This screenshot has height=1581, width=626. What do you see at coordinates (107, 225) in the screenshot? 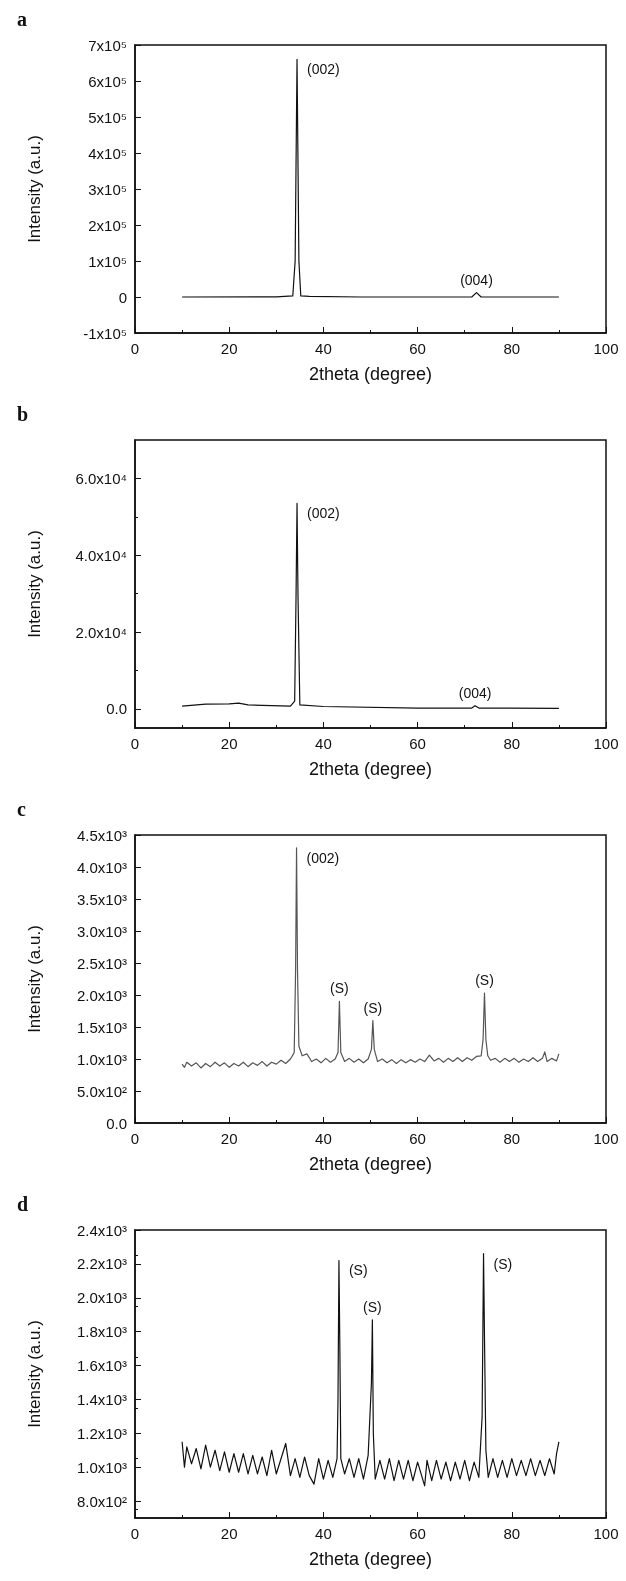
I see `y-tick-label: 2x10⁵` at bounding box center [107, 225].